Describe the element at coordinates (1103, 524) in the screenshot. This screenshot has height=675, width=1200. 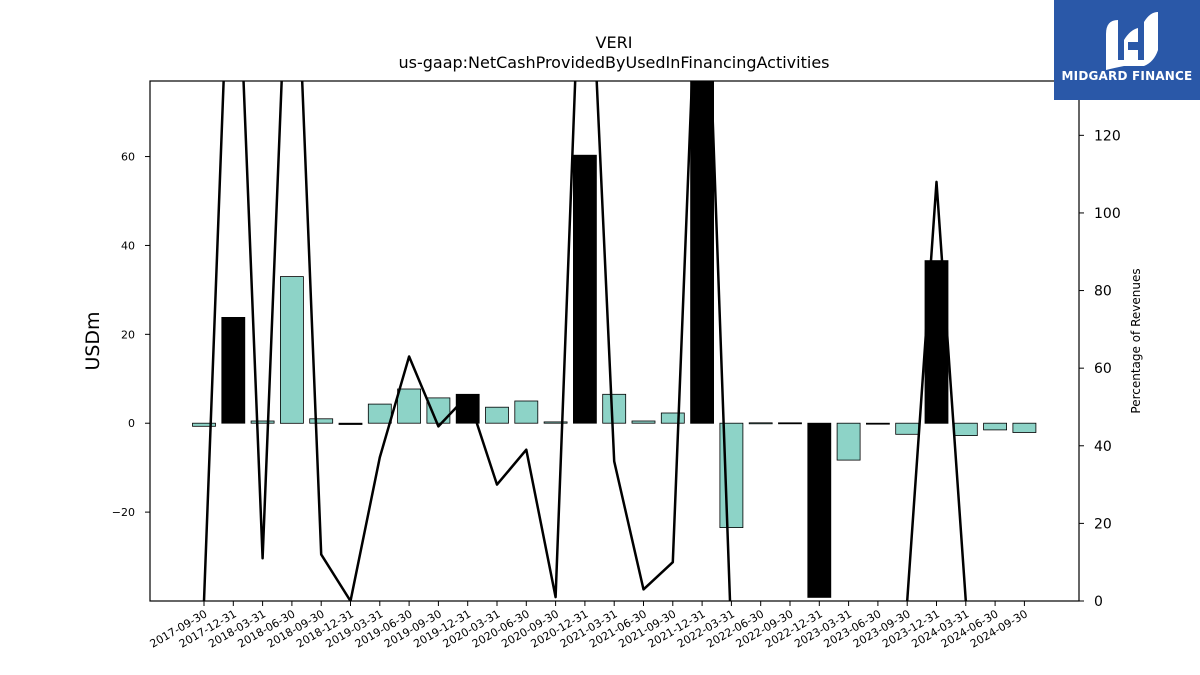
I see `y-right-tick-label: 20` at that location.